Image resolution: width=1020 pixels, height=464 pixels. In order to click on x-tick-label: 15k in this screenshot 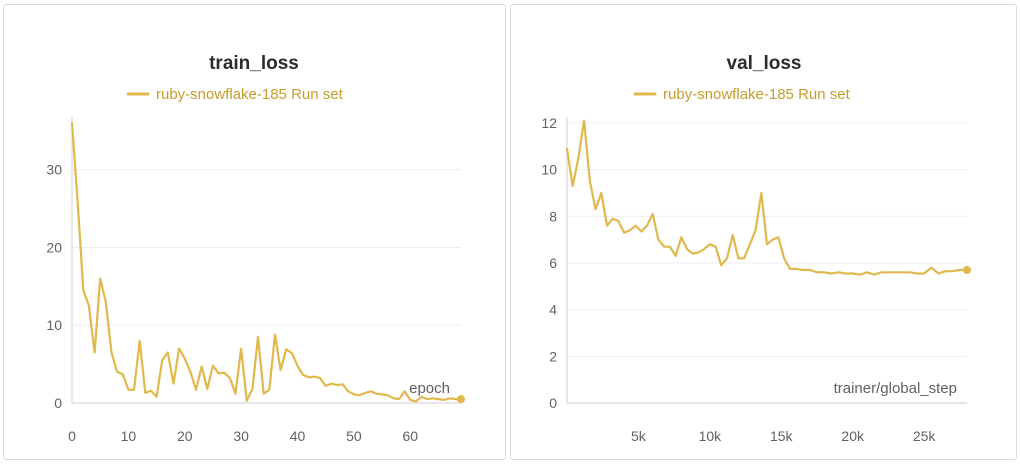, I will do `click(782, 436)`.